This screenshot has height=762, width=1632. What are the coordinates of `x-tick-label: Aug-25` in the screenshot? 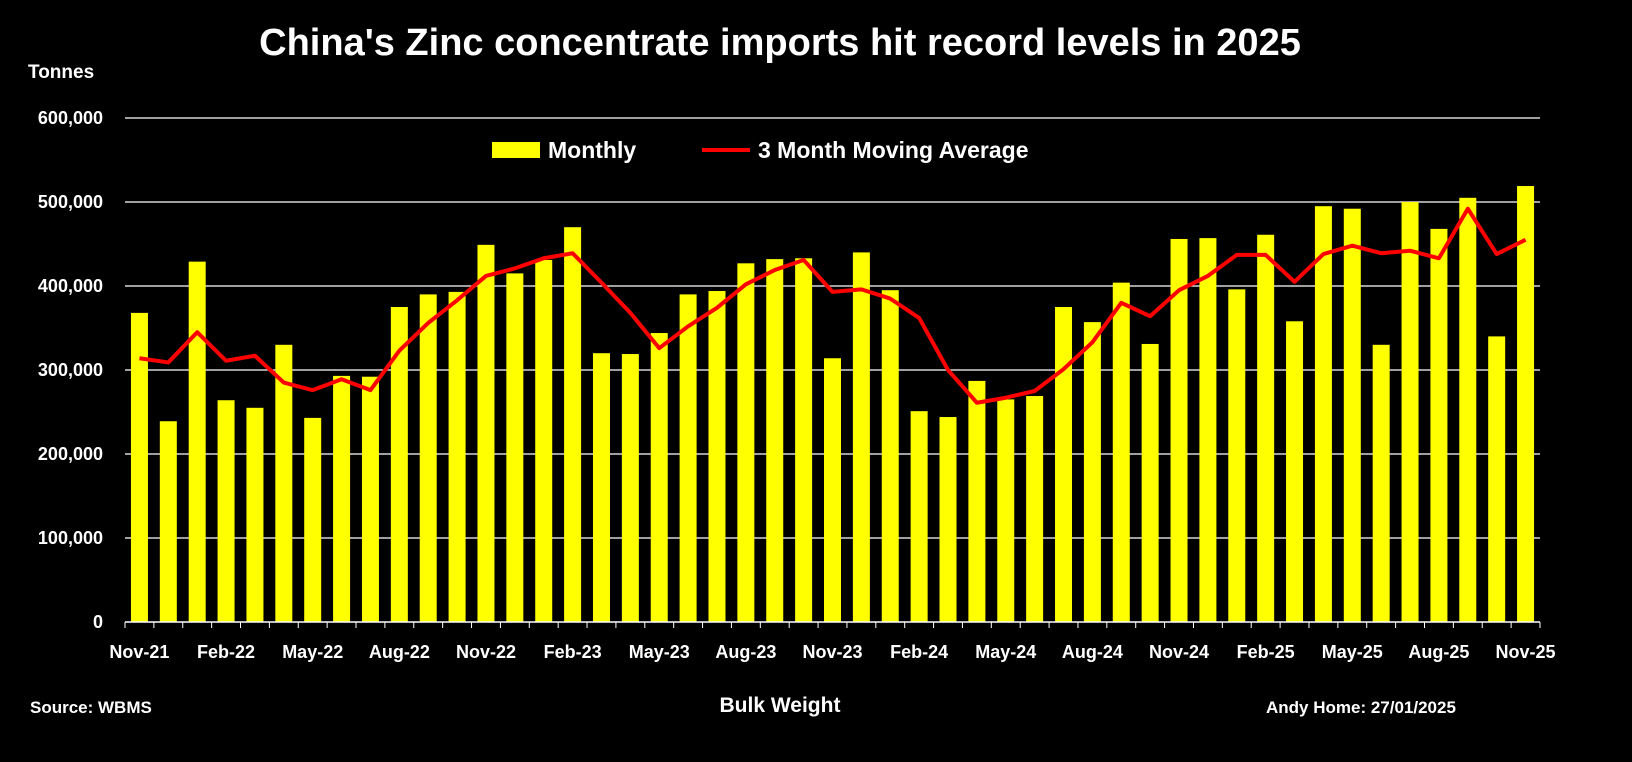 It's located at (1438, 652).